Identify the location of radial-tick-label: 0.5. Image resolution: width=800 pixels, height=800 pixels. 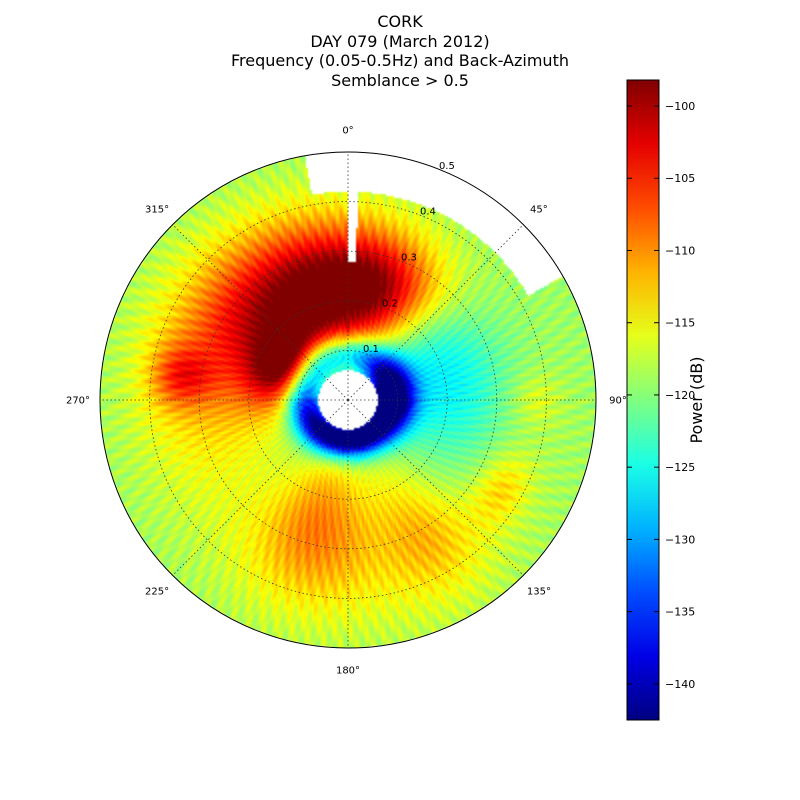
(447, 166).